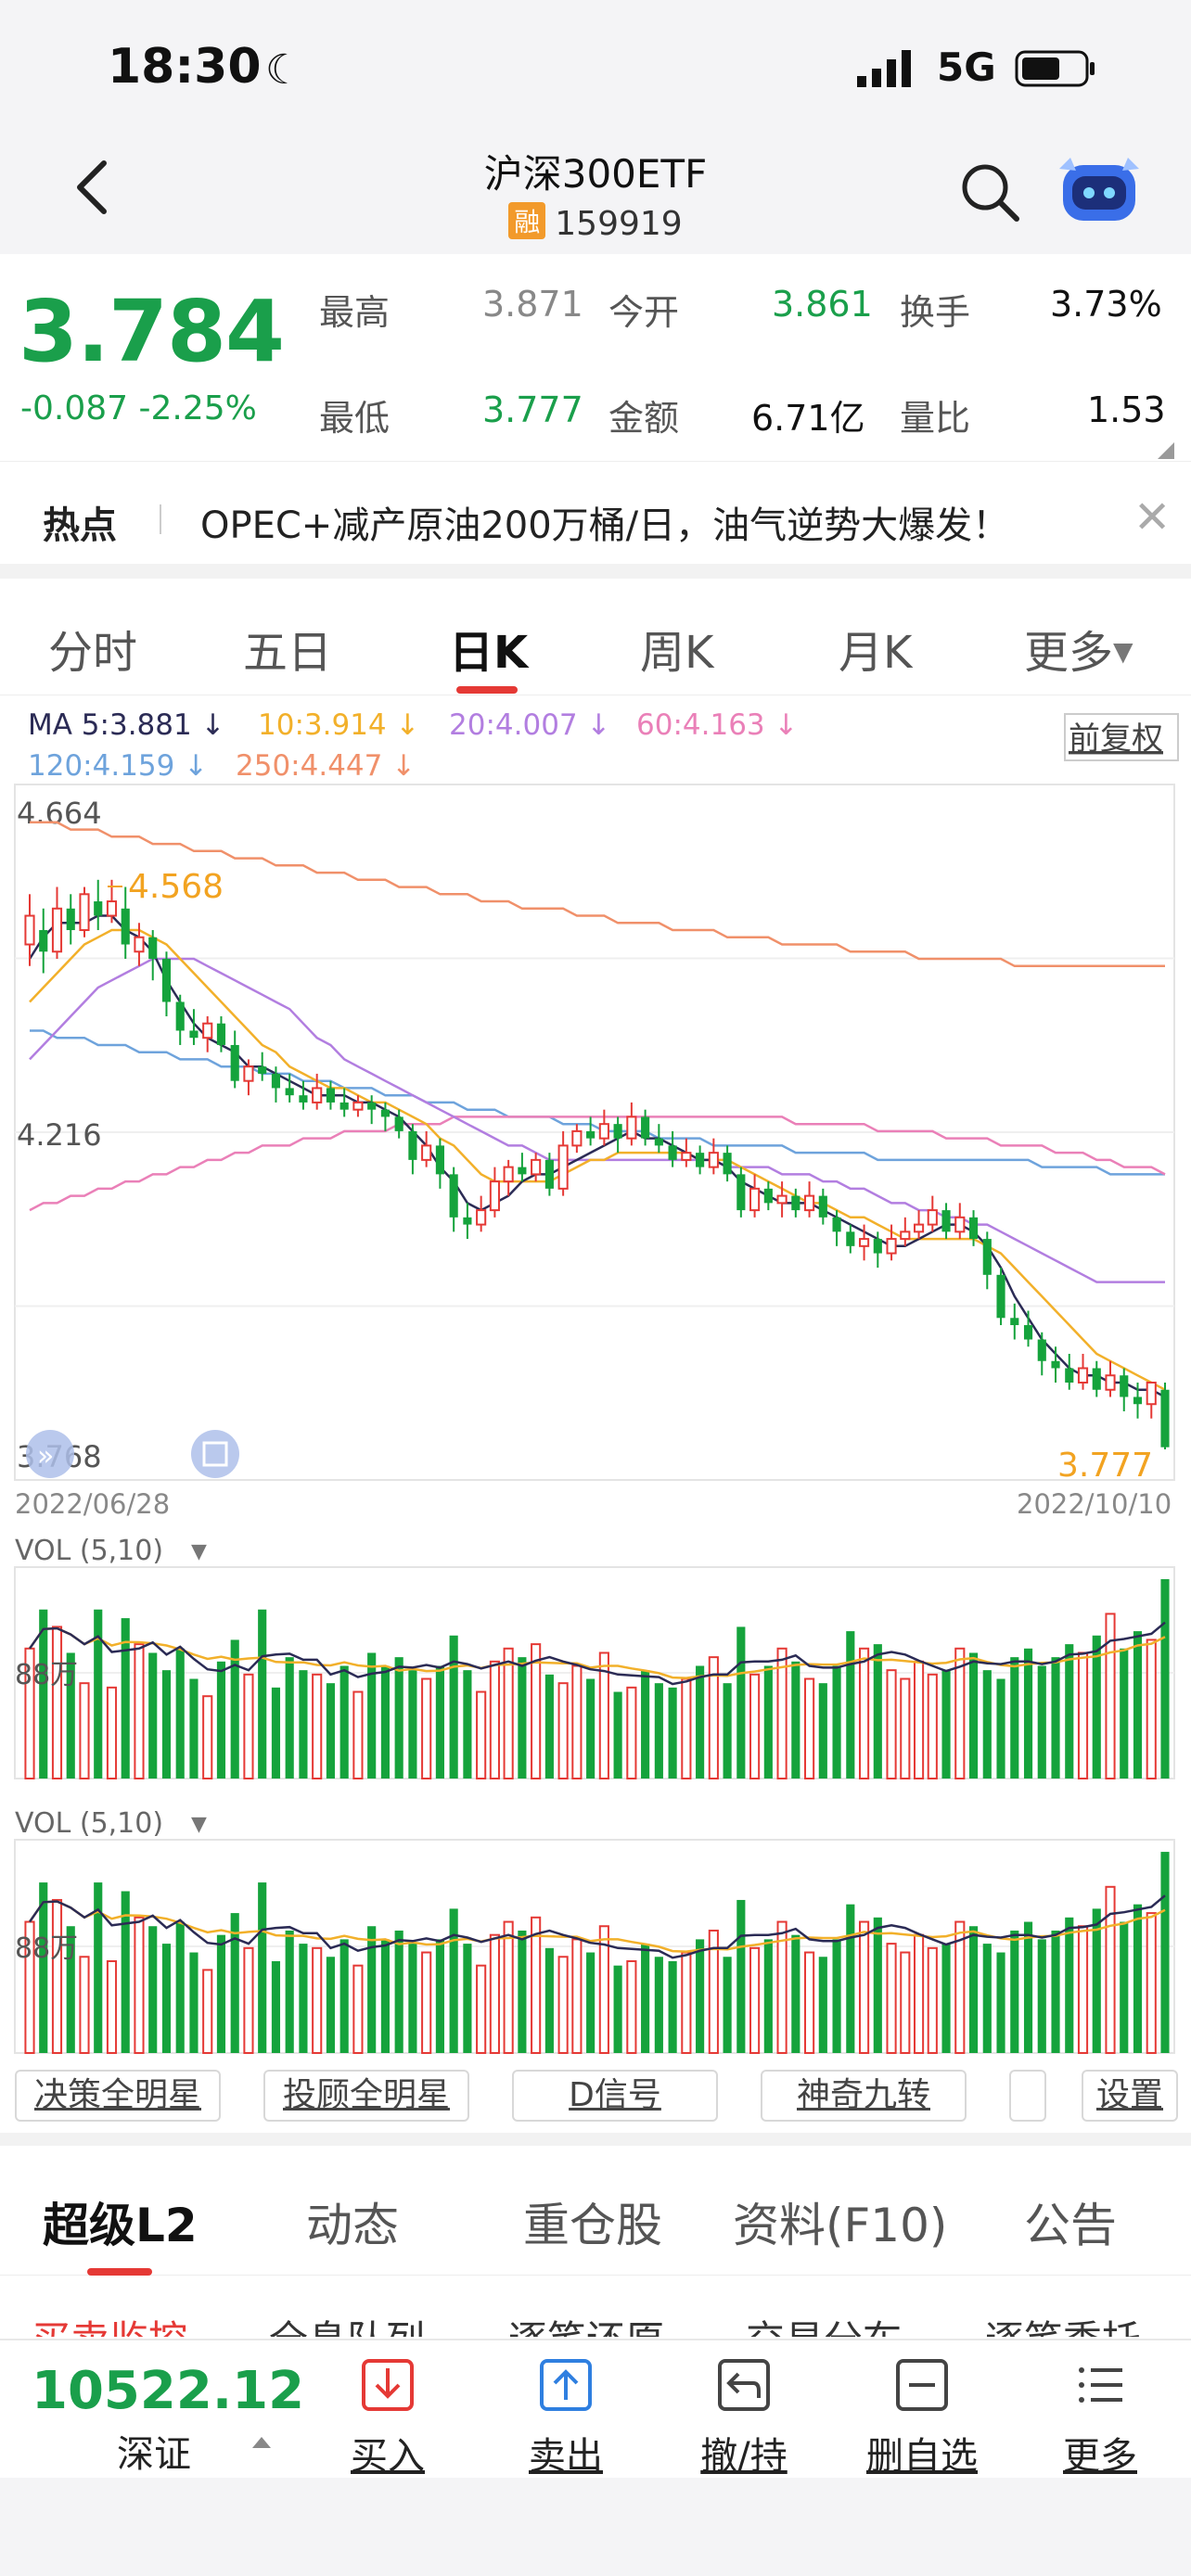  What do you see at coordinates (824, 2323) in the screenshot?
I see `subtab-trade-distribution: 交易分布` at bounding box center [824, 2323].